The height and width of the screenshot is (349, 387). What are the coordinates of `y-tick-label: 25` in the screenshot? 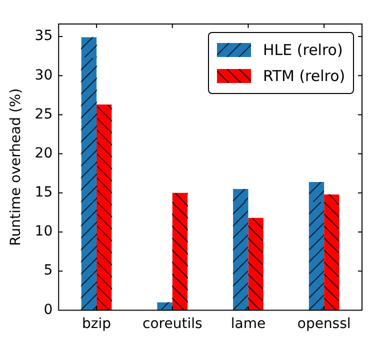 It's located at (43, 114).